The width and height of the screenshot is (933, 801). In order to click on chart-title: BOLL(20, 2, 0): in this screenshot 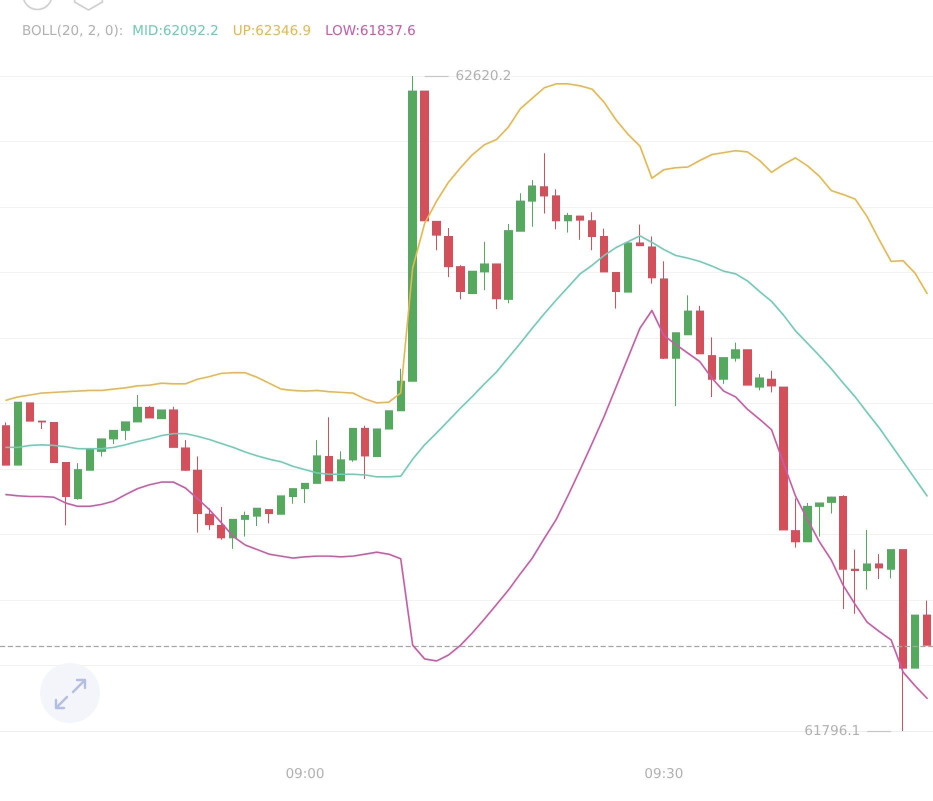, I will do `click(73, 31)`.